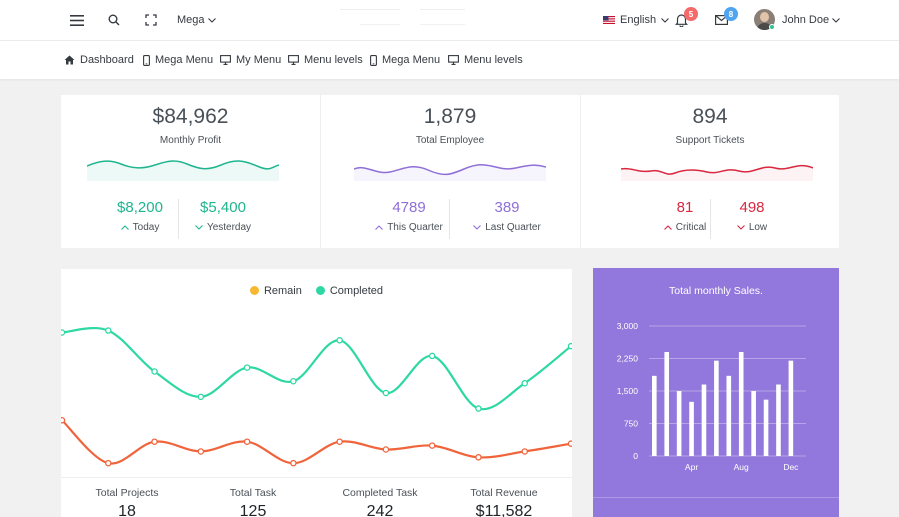 This screenshot has height=517, width=899. I want to click on nav-item-mega-menu: Mega Menu, so click(178, 60).